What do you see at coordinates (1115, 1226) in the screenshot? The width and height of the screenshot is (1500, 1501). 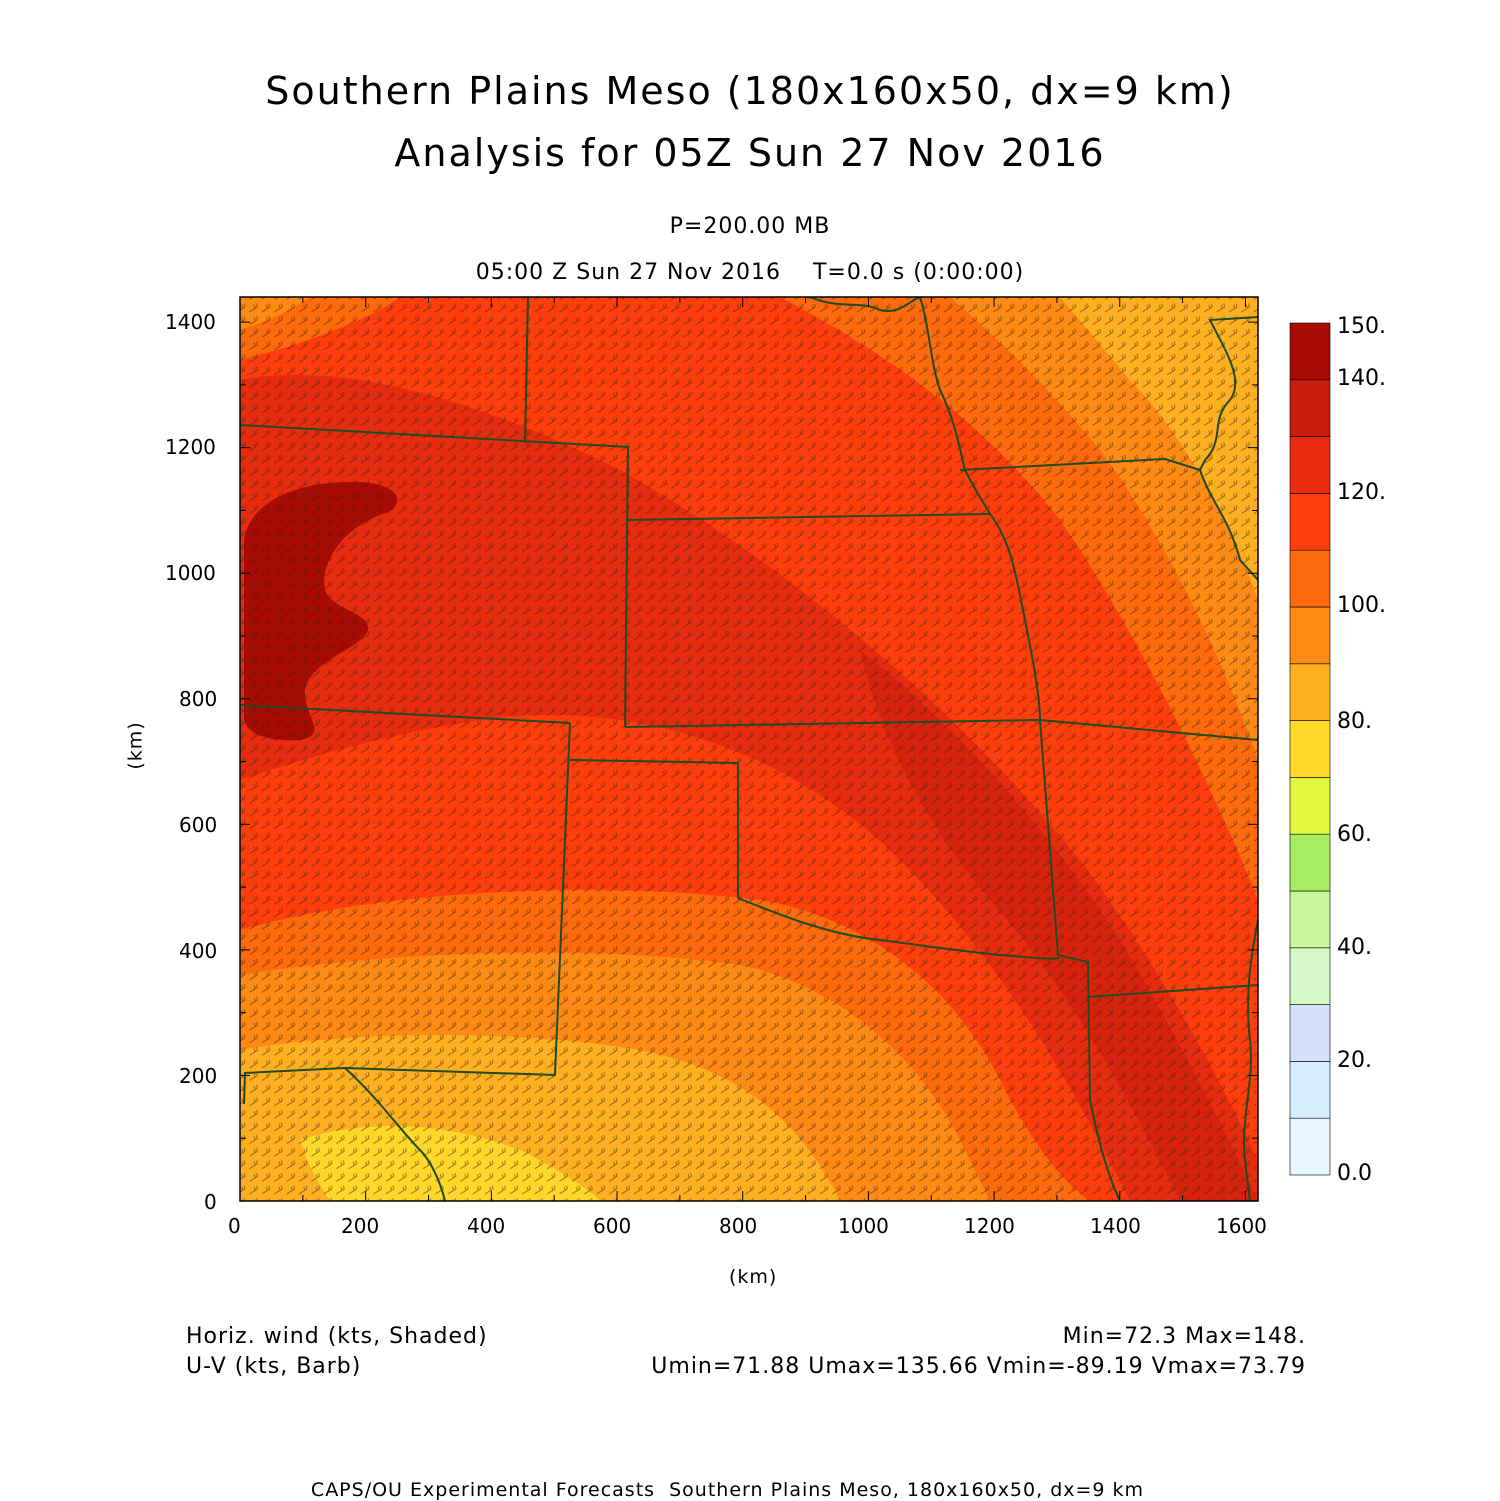 I see `x-tick-1400: 1400` at bounding box center [1115, 1226].